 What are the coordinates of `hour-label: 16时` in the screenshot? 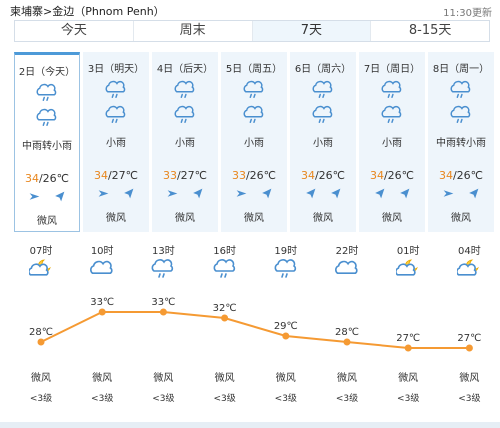 It's located at (224, 251).